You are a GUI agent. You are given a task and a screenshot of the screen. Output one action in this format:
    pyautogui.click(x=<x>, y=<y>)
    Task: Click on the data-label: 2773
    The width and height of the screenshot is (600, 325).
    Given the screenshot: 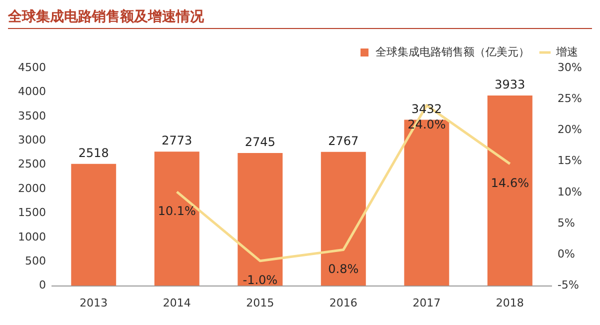 What is the action you would take?
    pyautogui.click(x=177, y=141)
    